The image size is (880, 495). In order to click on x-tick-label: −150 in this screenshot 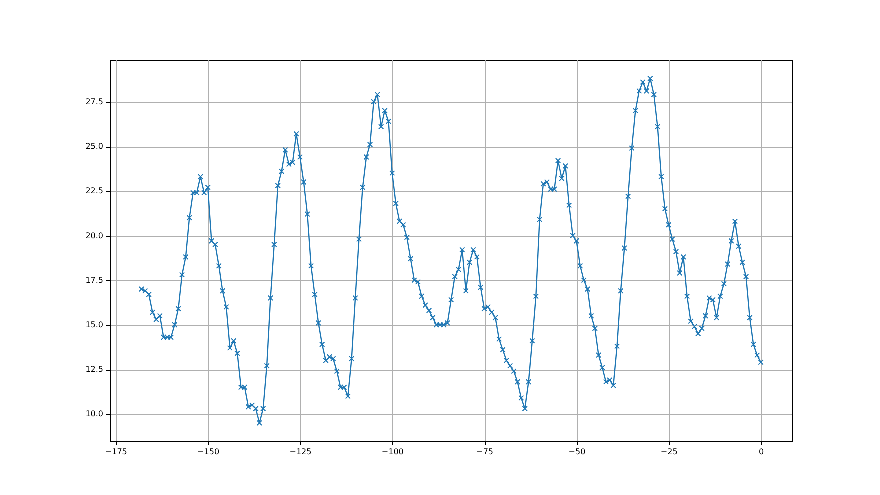, I will do `click(209, 452)`.